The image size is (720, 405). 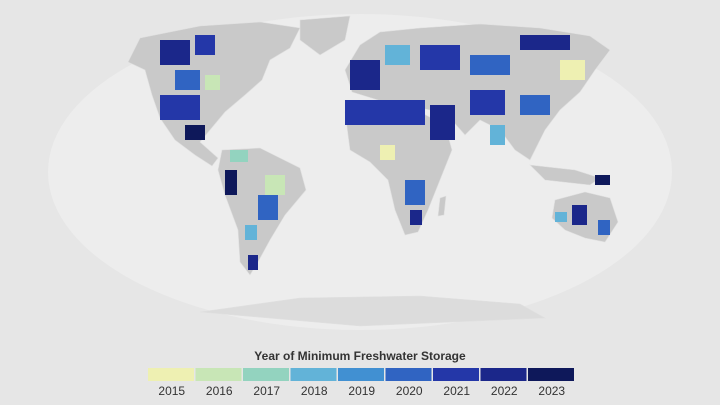 What do you see at coordinates (171, 391) in the screenshot?
I see `legend-label: 2015` at bounding box center [171, 391].